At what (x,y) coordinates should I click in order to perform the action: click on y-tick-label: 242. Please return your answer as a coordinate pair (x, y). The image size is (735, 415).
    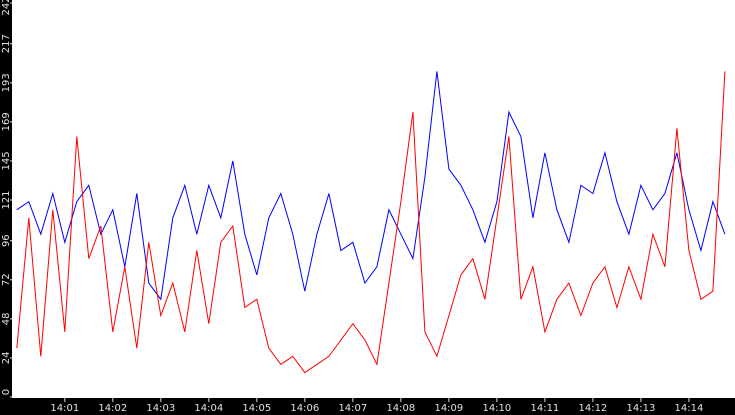
    Looking at the image, I should click on (6, 8).